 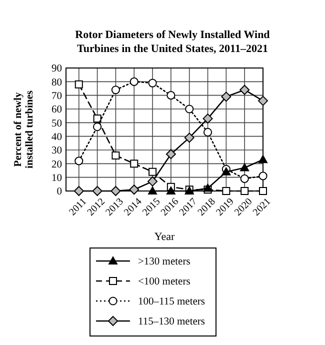 What do you see at coordinates (78, 207) in the screenshot?
I see `x-tick-label: 2011` at bounding box center [78, 207].